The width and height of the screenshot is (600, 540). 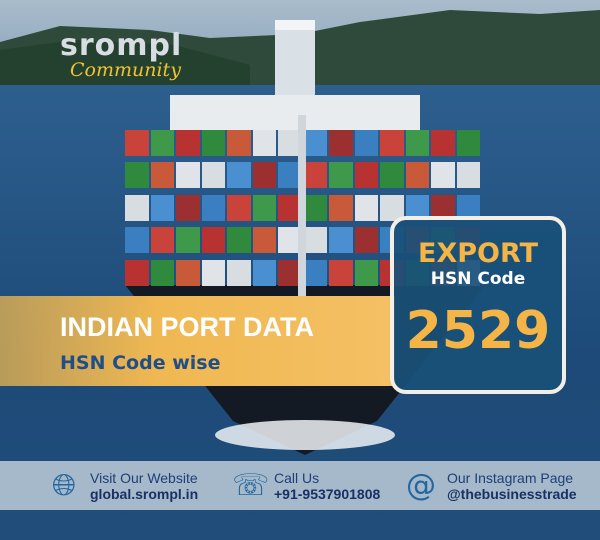 I want to click on ship-mast, so click(x=302, y=207).